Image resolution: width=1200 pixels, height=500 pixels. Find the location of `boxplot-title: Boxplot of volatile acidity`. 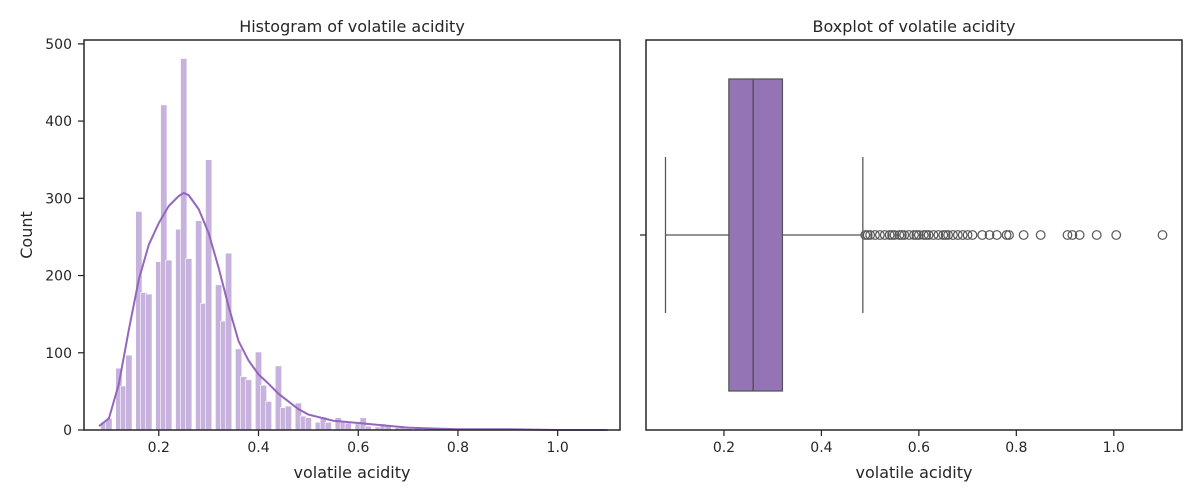

boxplot-title: Boxplot of volatile acidity is located at coordinates (914, 26).